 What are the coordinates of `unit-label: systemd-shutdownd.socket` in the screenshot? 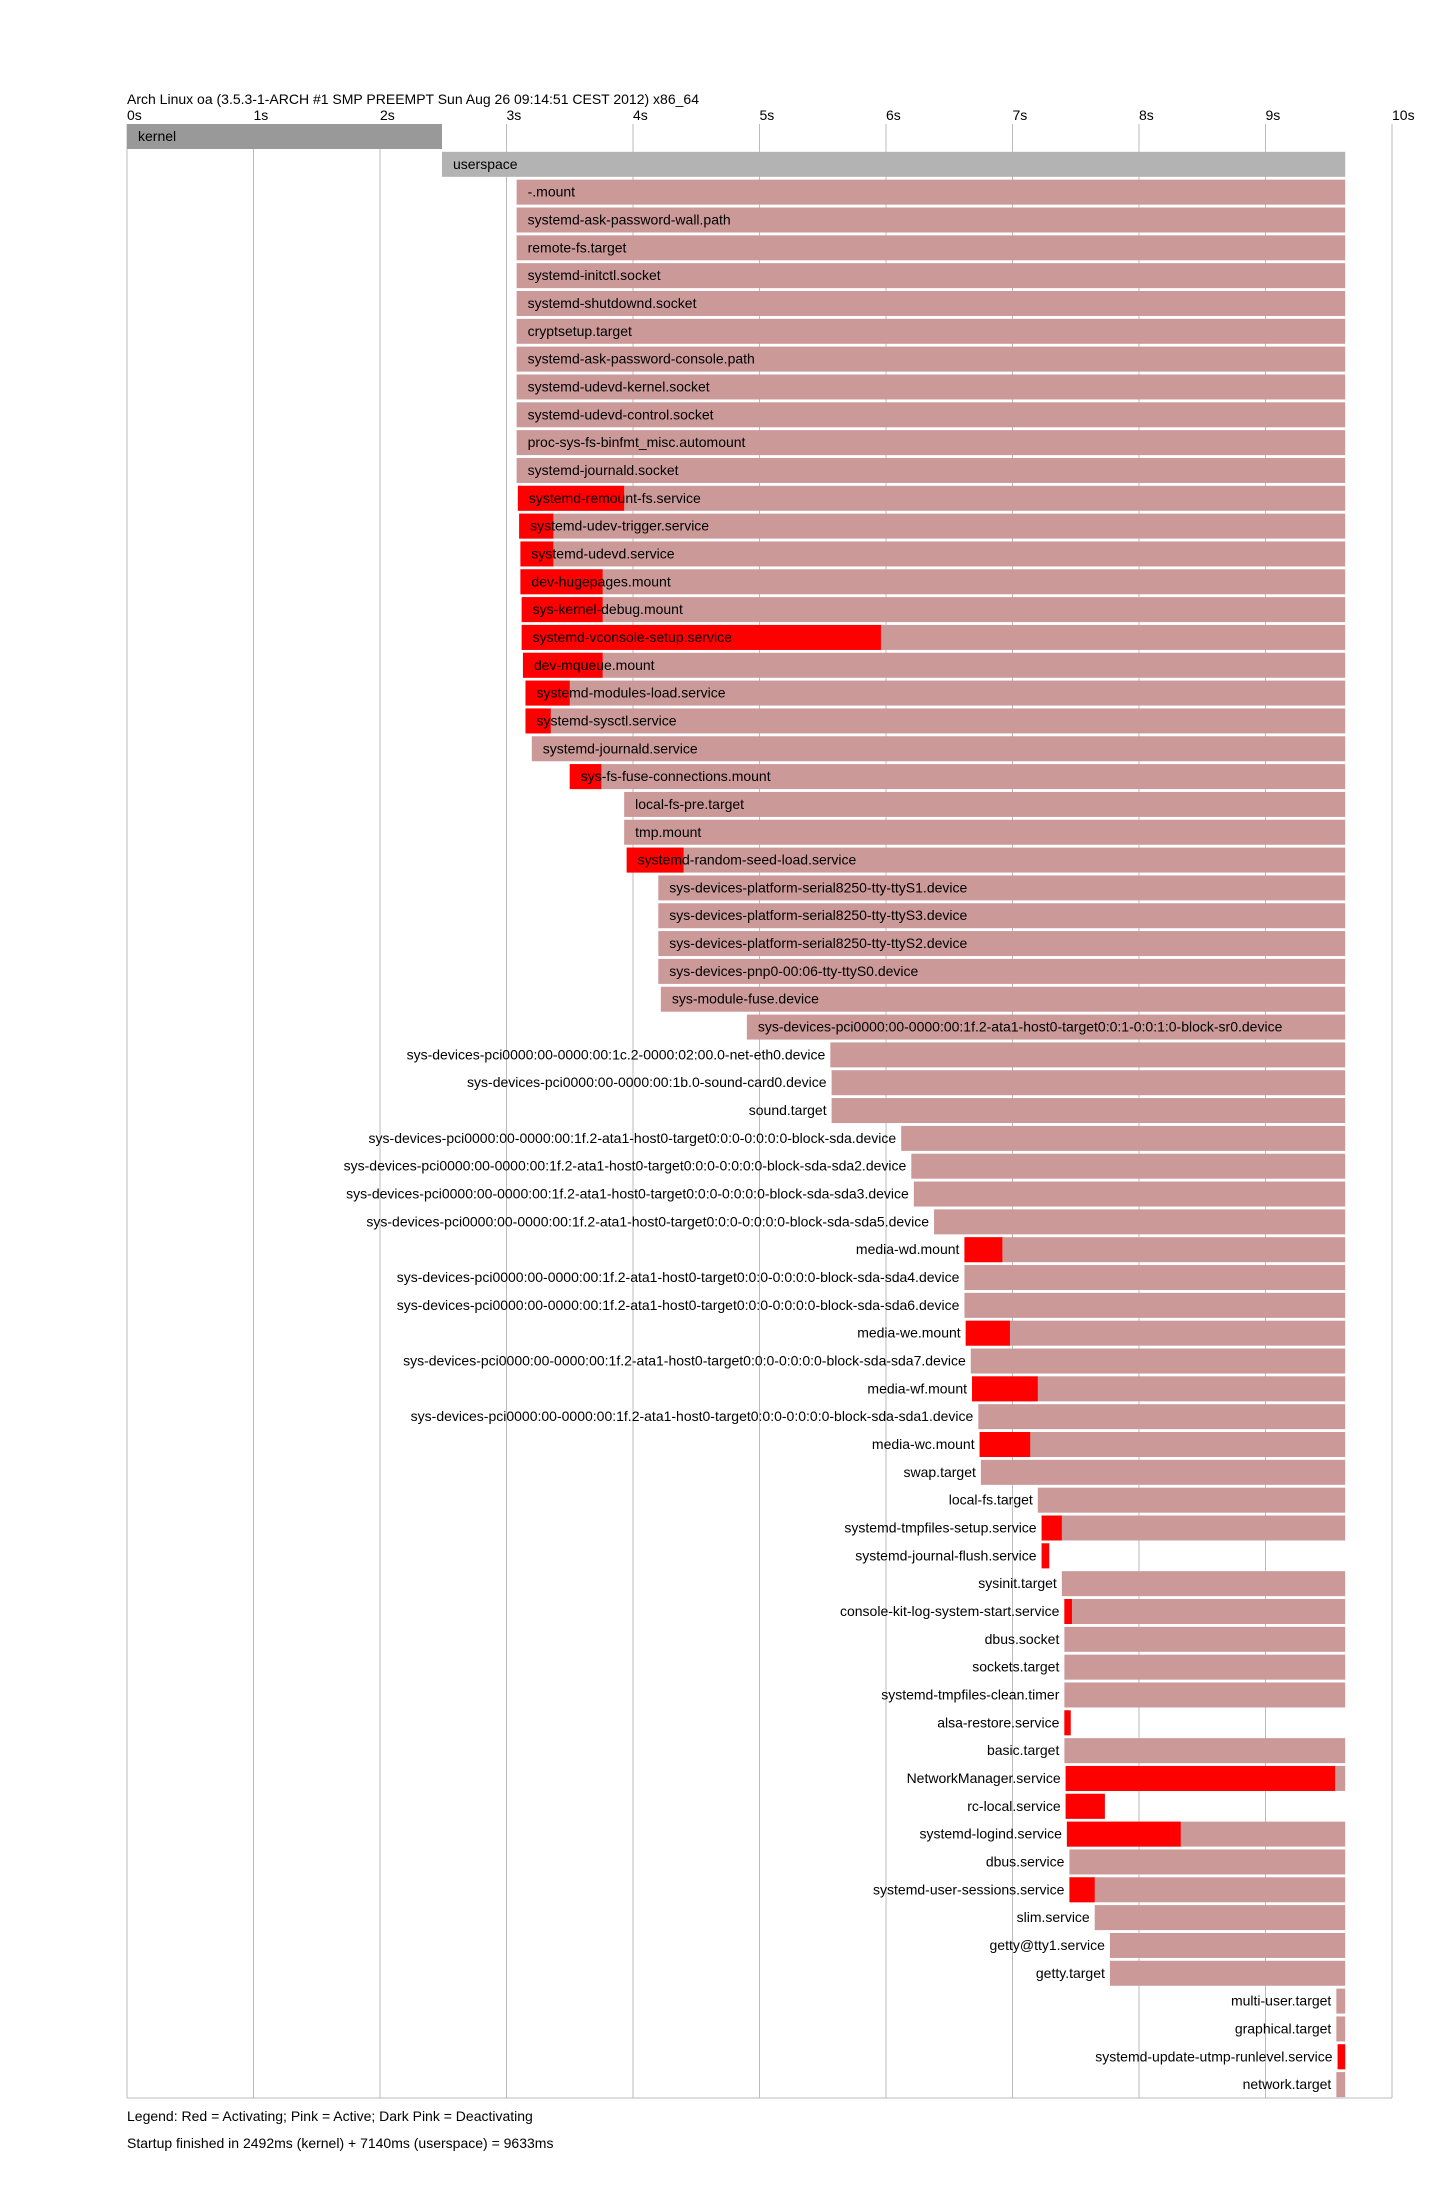 It's located at (612, 303).